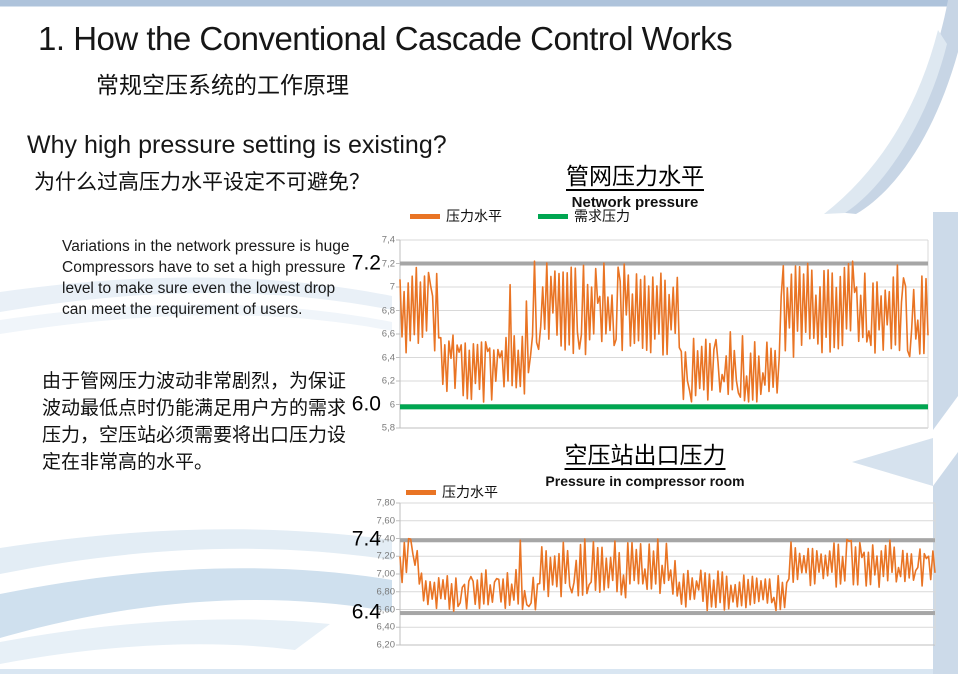  Describe the element at coordinates (645, 456) in the screenshot. I see `compressor-room-chart-title-zh: 空压站出口压力` at that location.